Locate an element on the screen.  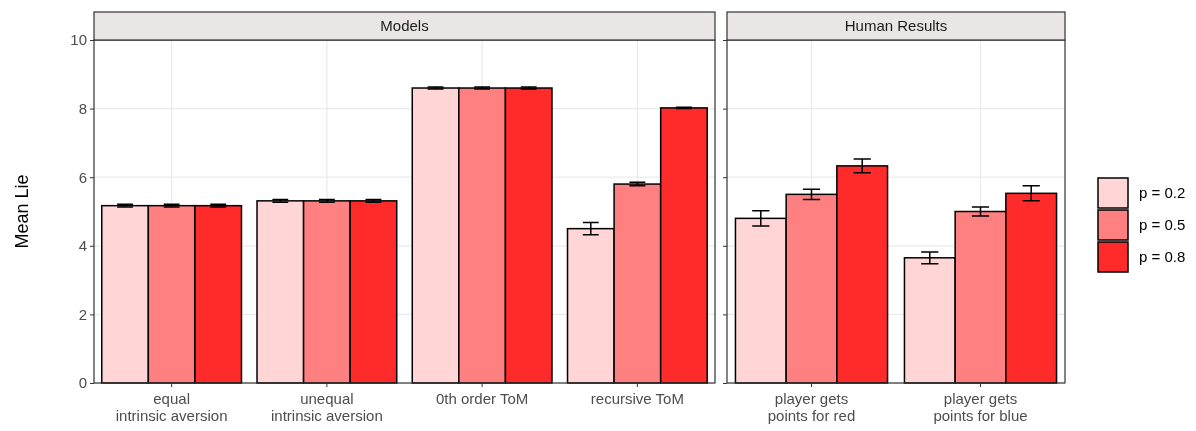
y-tick-label: 2 is located at coordinates (82, 314).